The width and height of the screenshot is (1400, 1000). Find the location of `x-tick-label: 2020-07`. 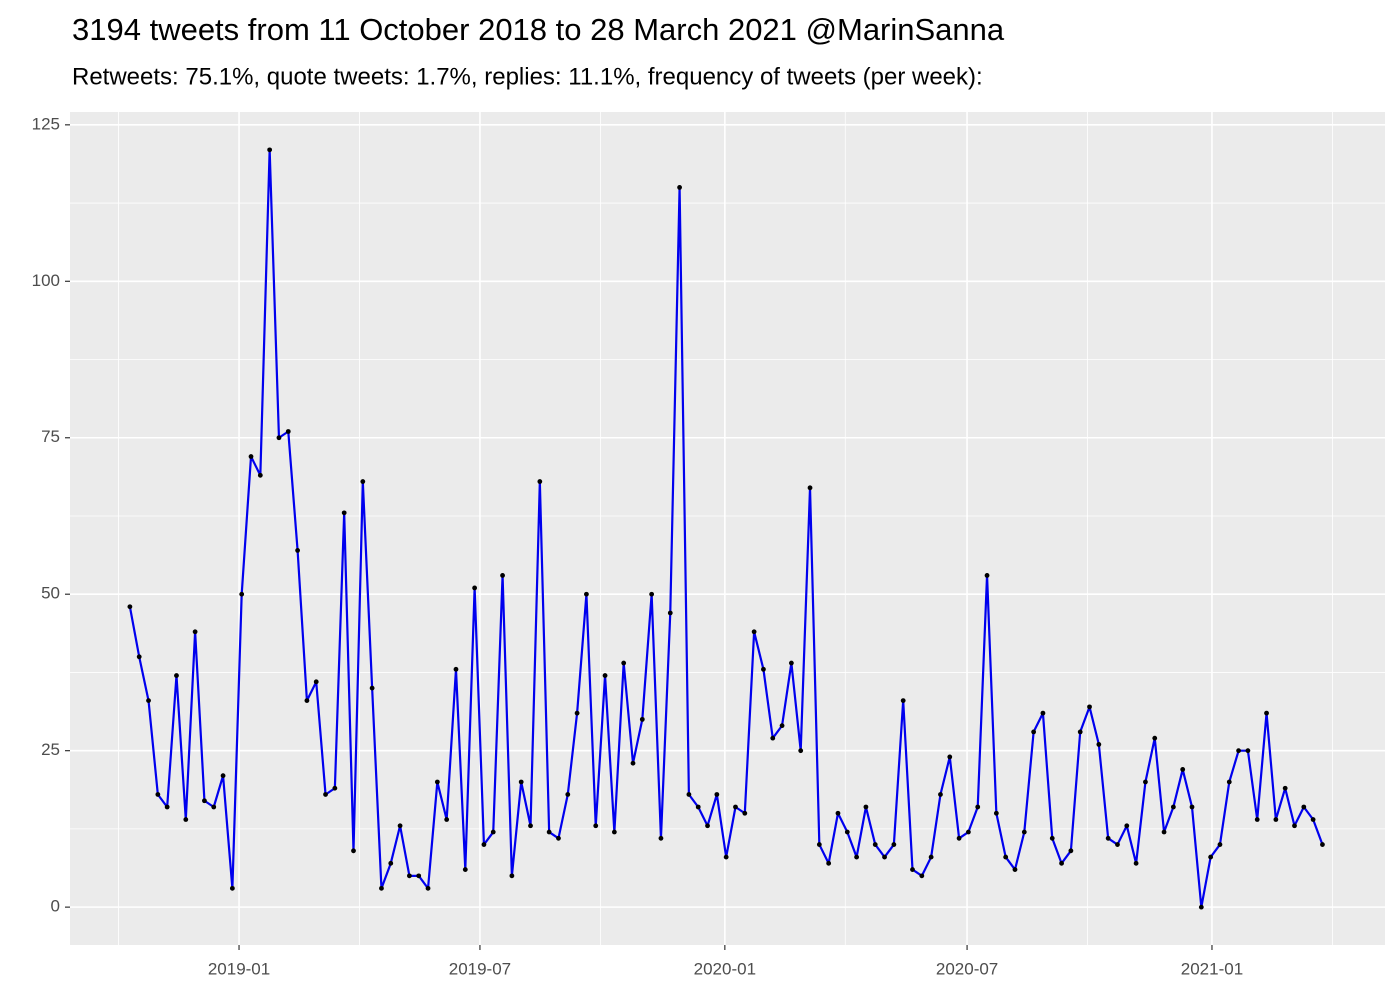

x-tick-label: 2020-07 is located at coordinates (967, 968).